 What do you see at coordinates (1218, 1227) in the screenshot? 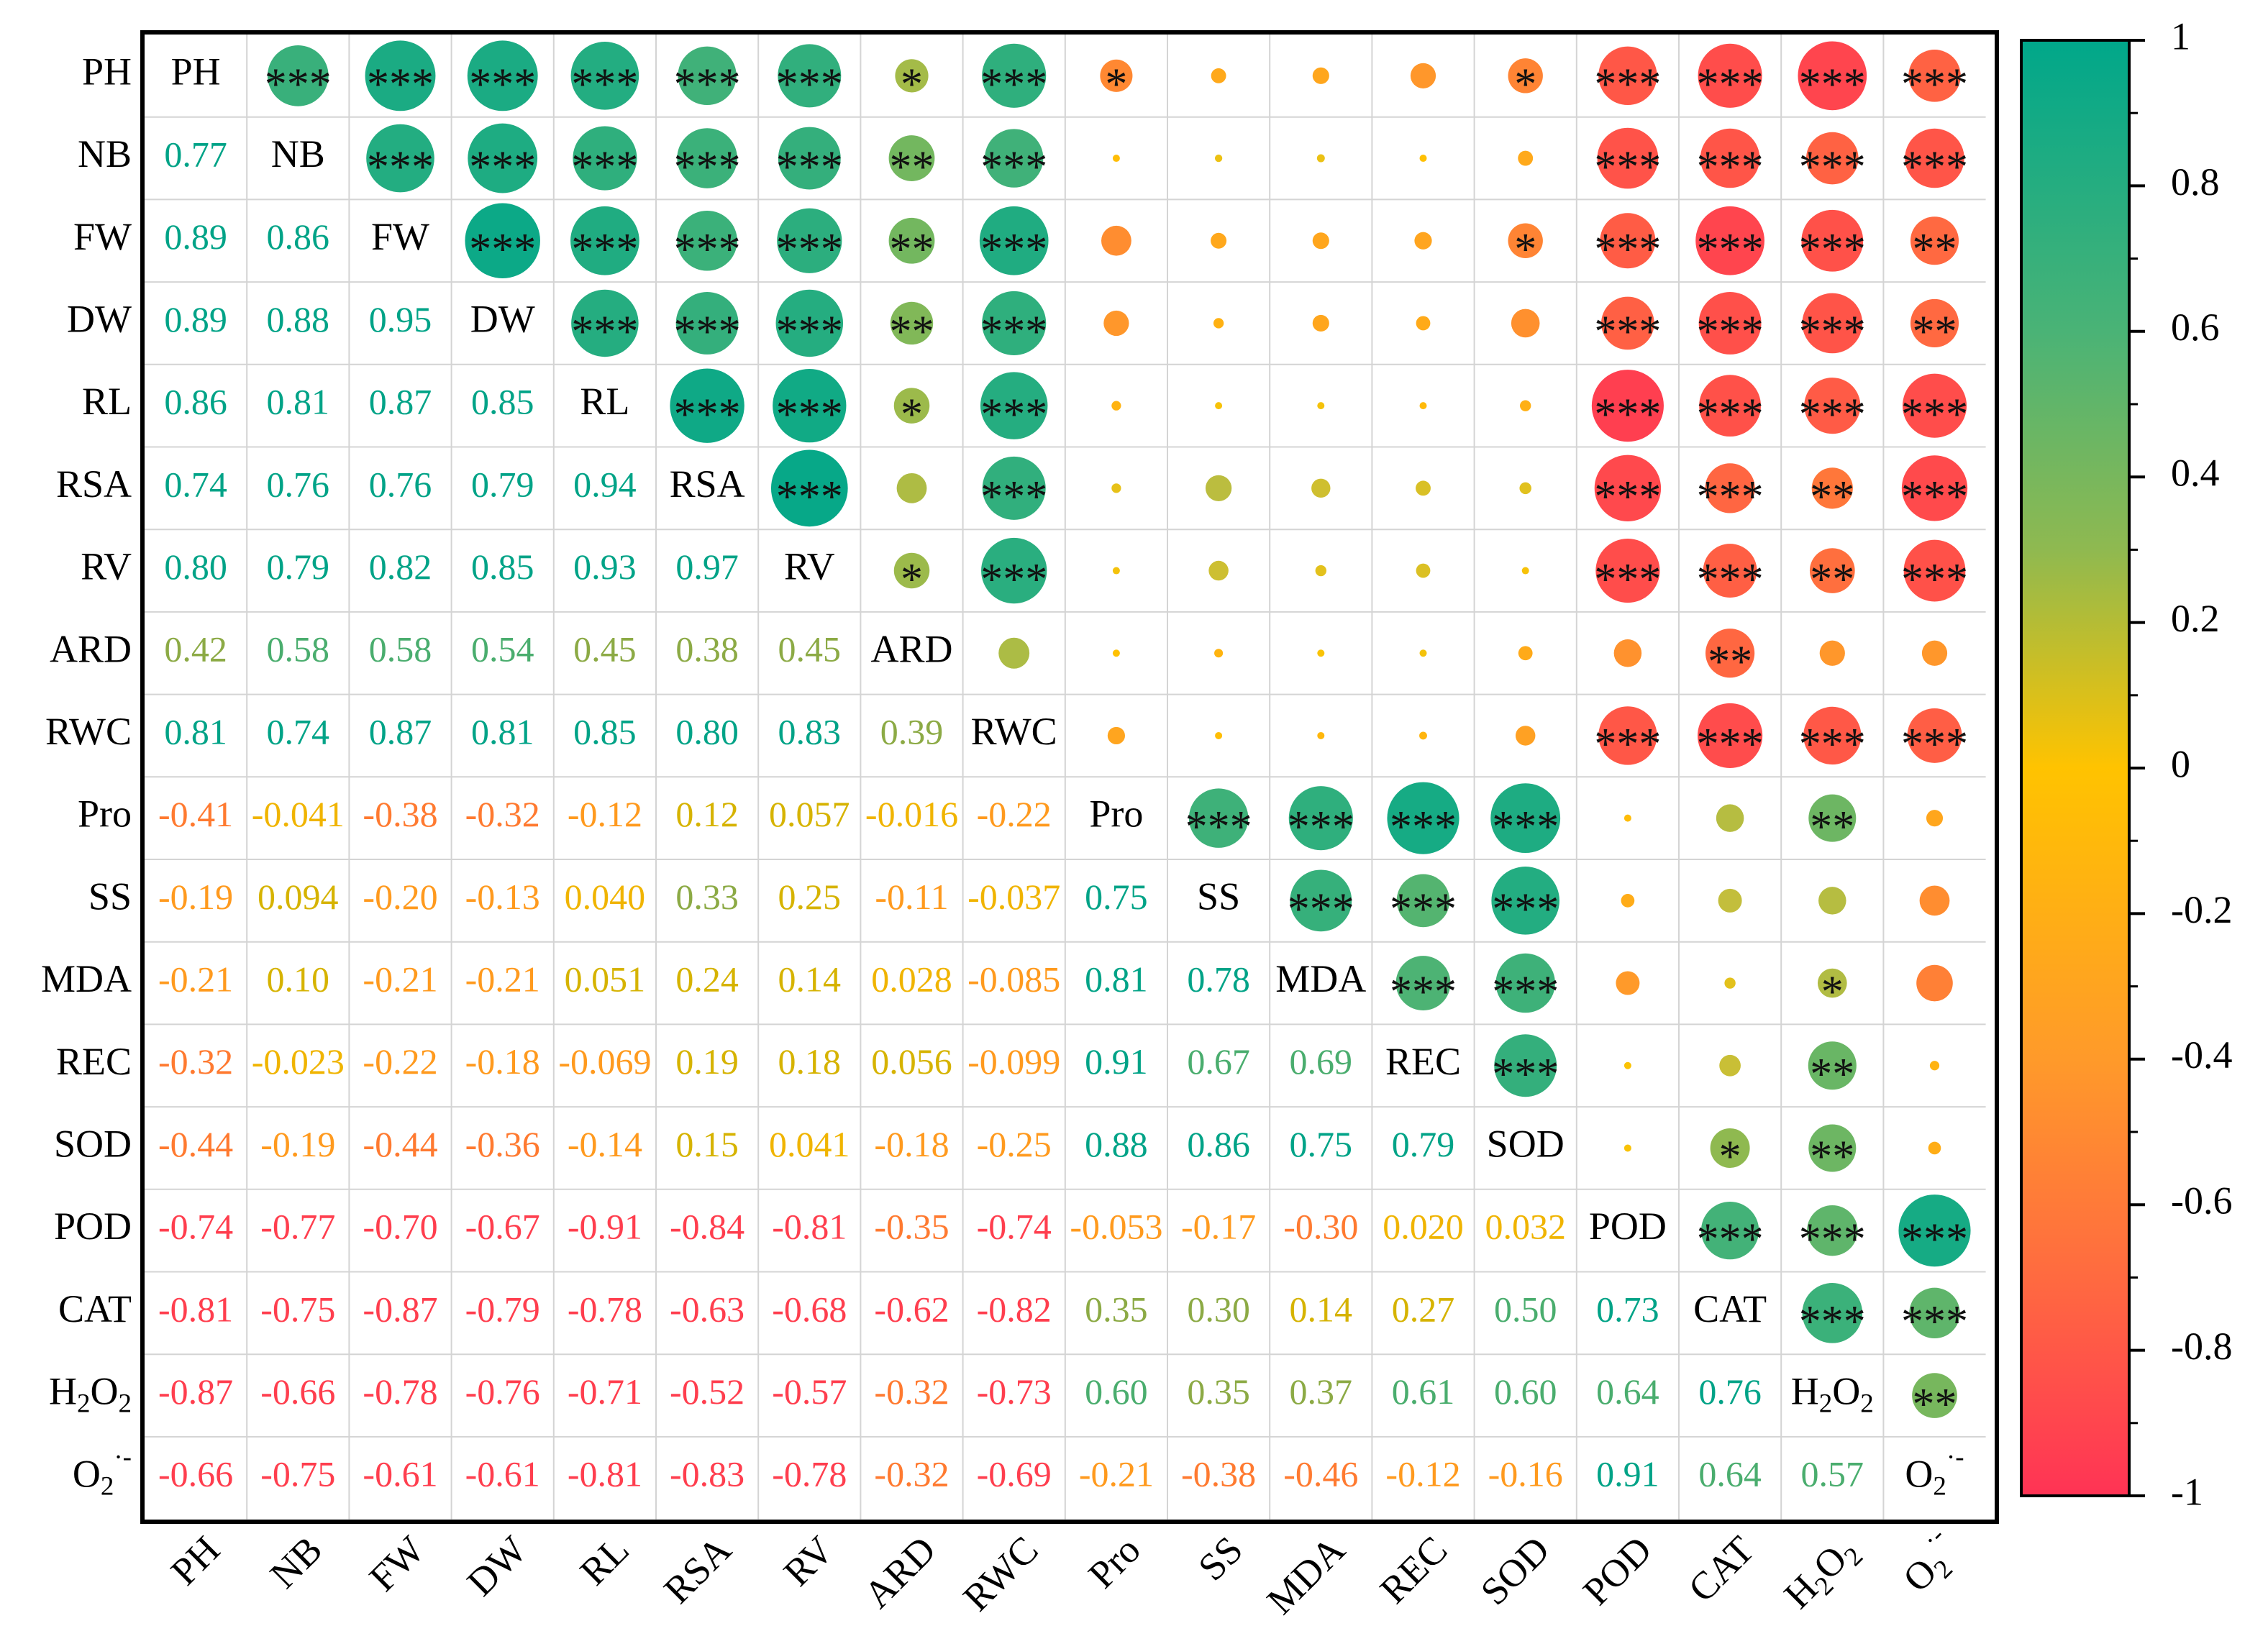
I see `corr-value: -0.17` at bounding box center [1218, 1227].